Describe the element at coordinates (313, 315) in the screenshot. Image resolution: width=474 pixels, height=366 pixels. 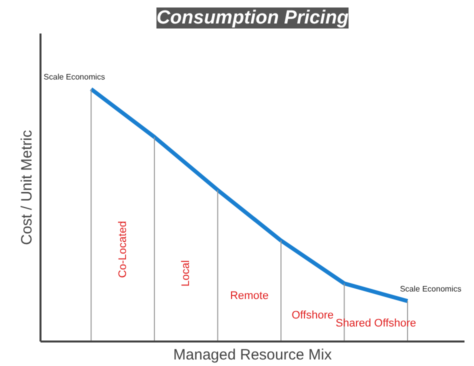
I see `annotation: Offshore` at that location.